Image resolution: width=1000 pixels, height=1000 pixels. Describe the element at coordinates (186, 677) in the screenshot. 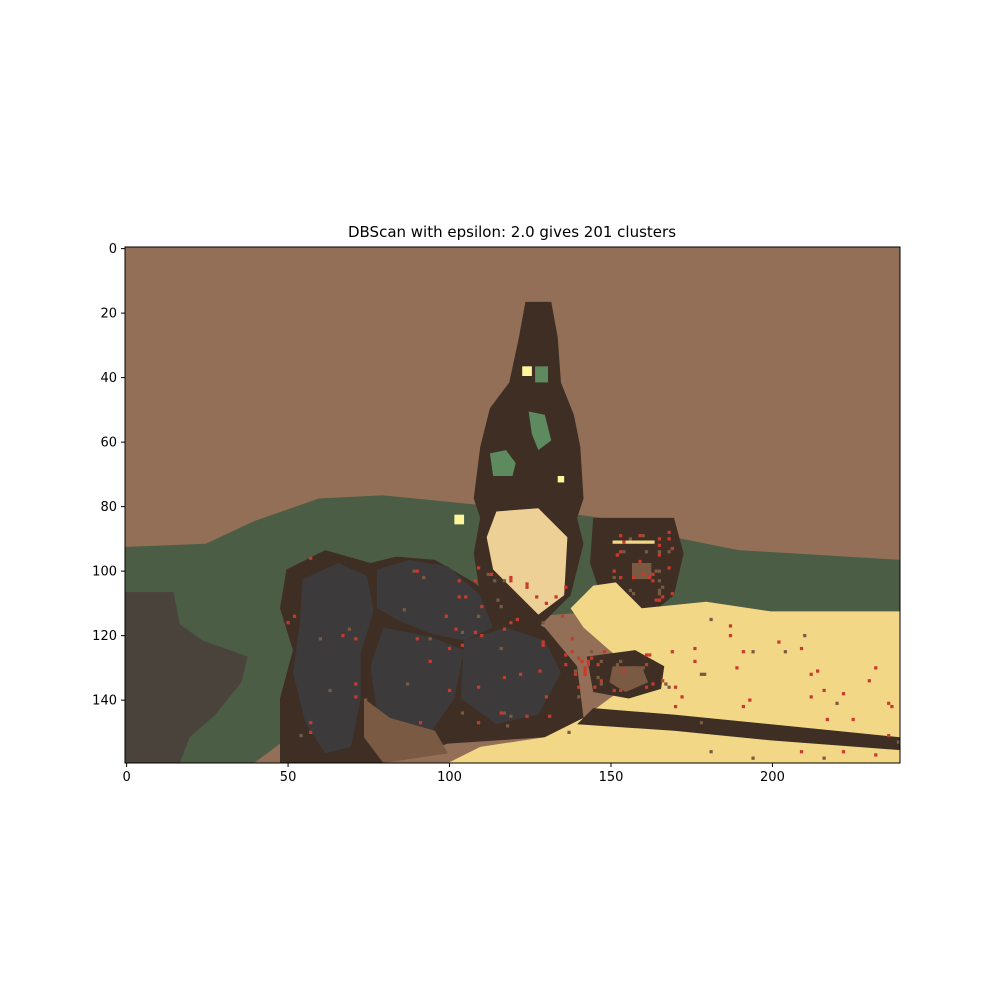

I see `cluster-region-dark-left` at that location.